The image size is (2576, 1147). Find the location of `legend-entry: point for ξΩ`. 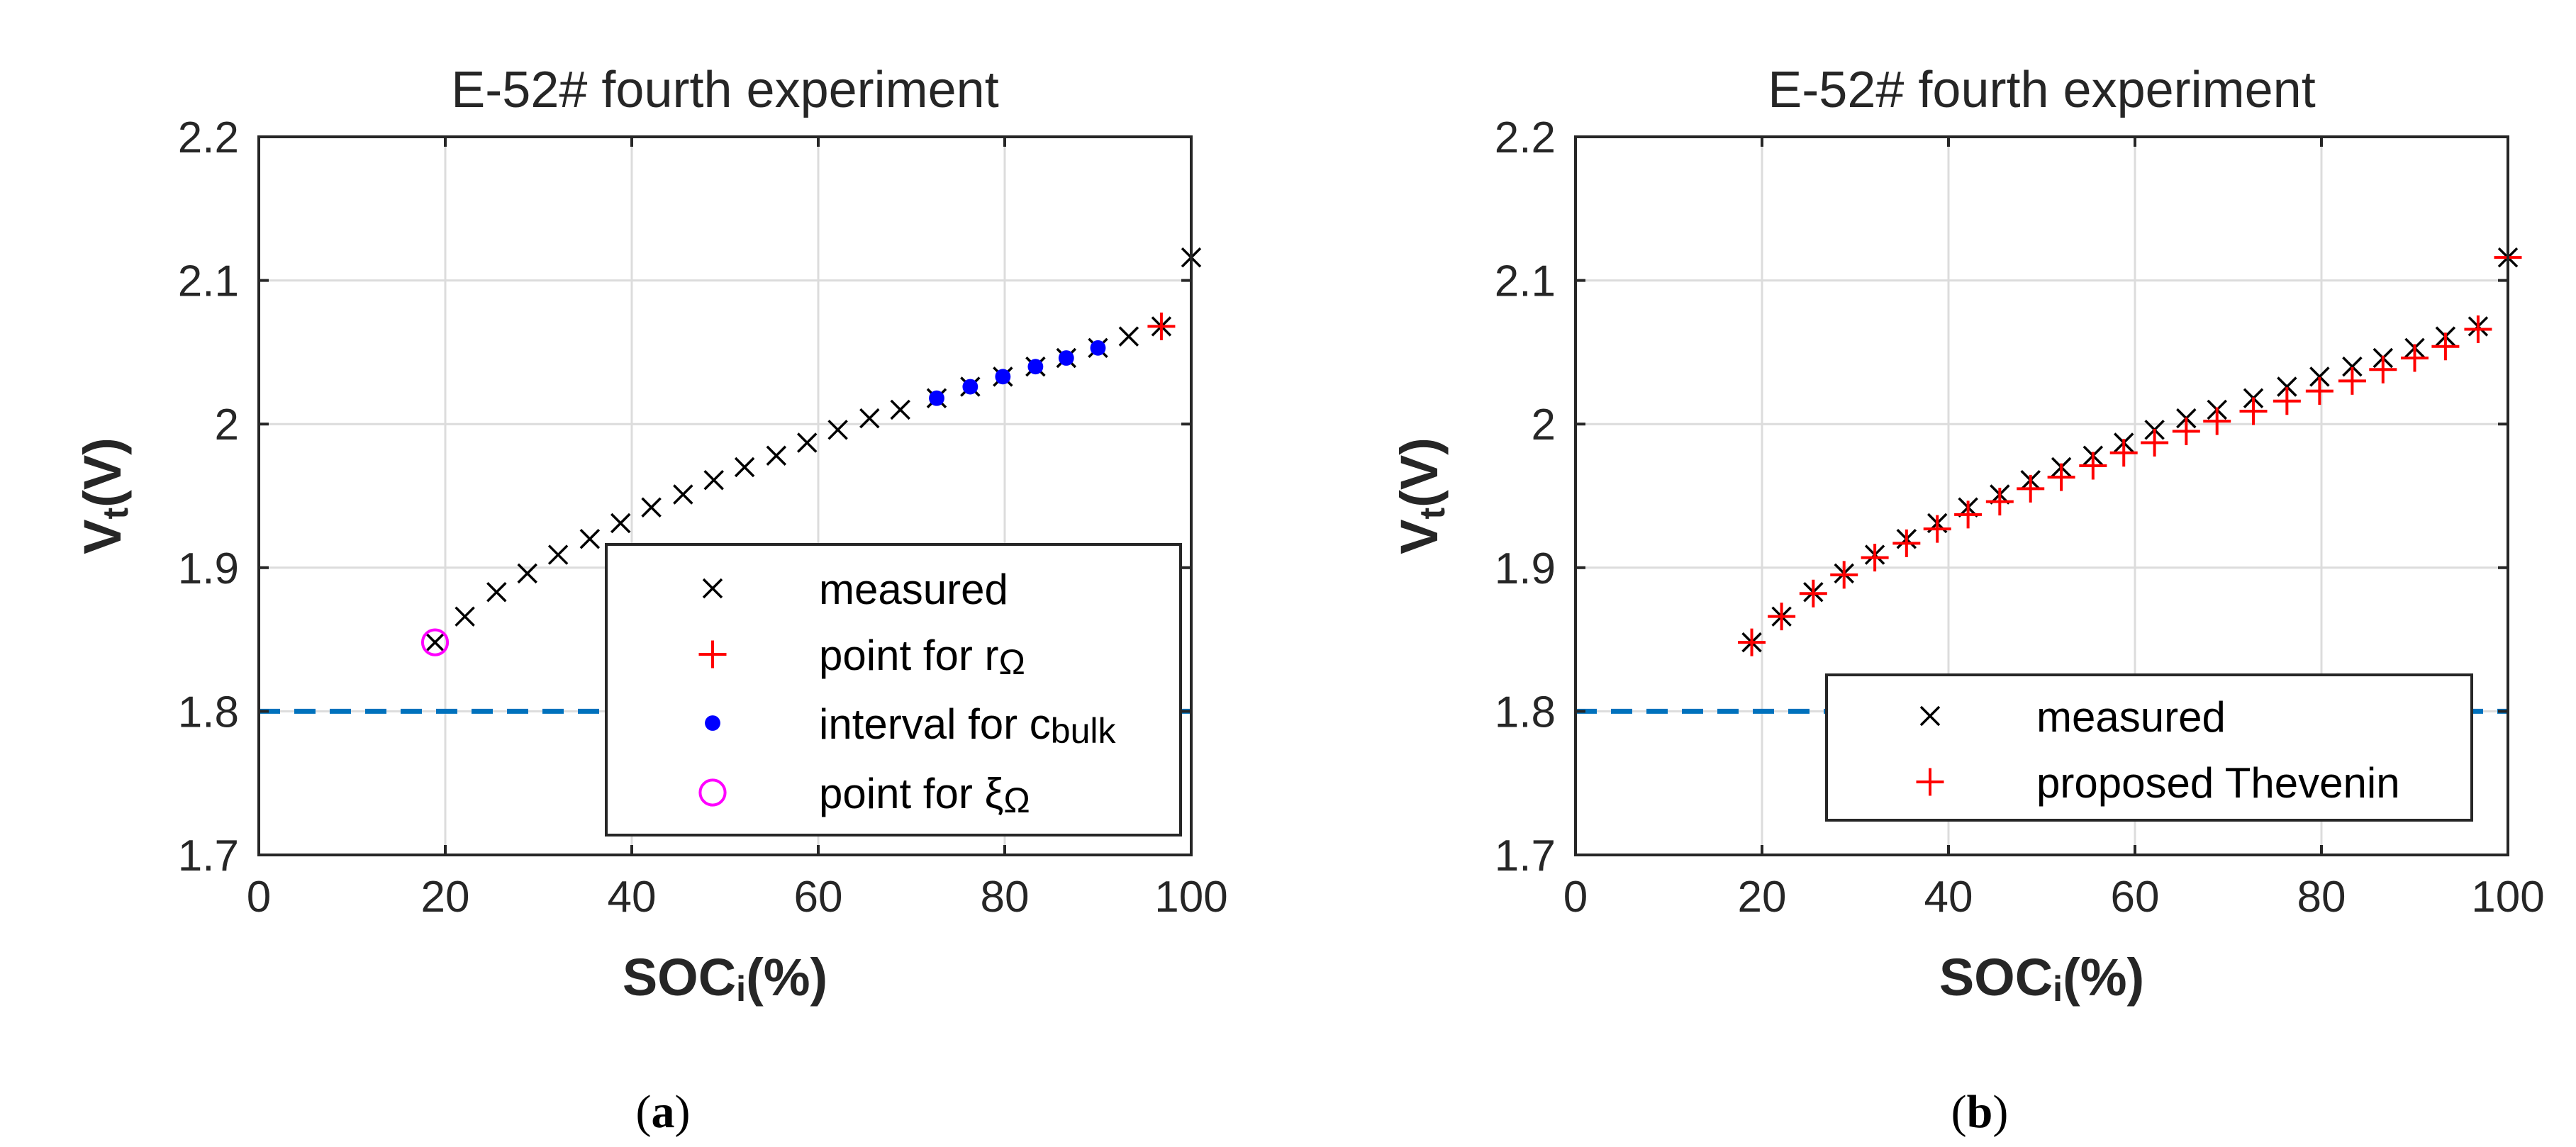

legend-entry: point for ξΩ is located at coordinates (924, 795).